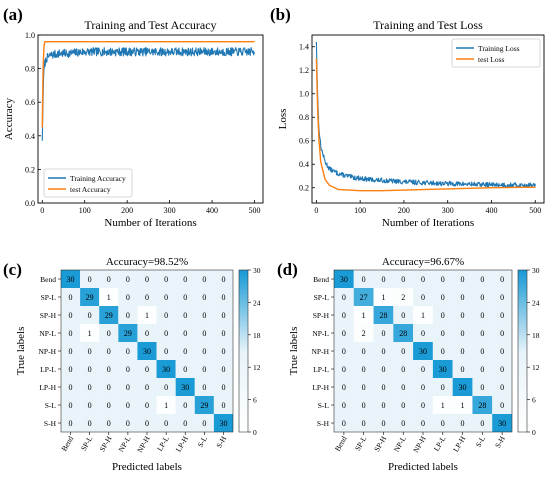 The image size is (550, 477). Describe the element at coordinates (423, 467) in the screenshot. I see `x-axis-title: Predicted labels` at that location.